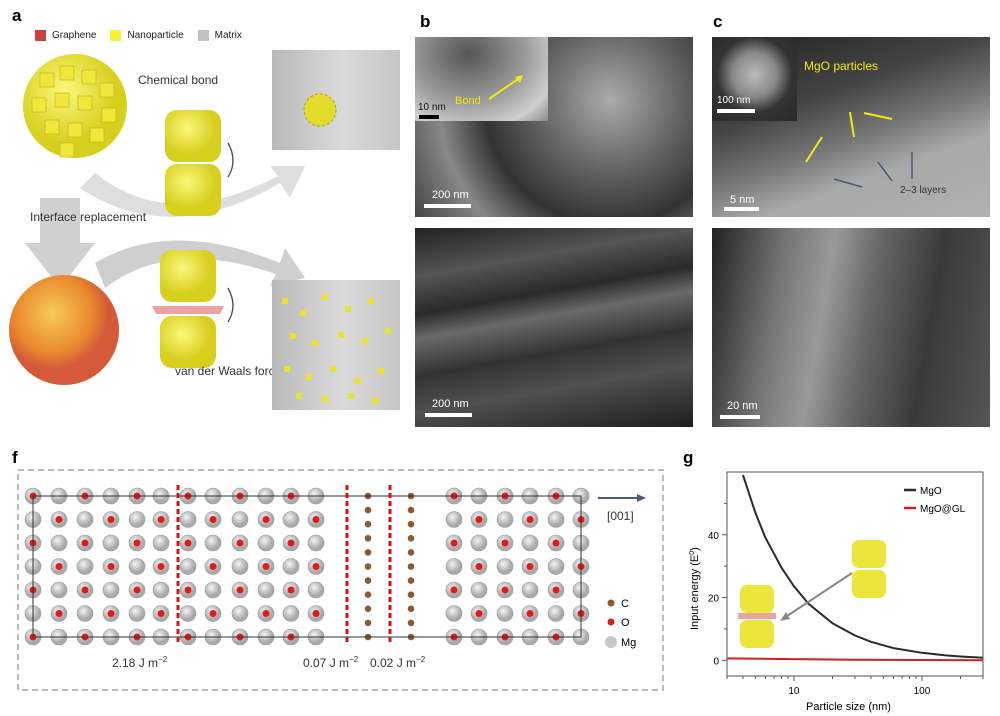  Describe the element at coordinates (336, 345) in the screenshot. I see `matrix-box-dispersed` at that location.